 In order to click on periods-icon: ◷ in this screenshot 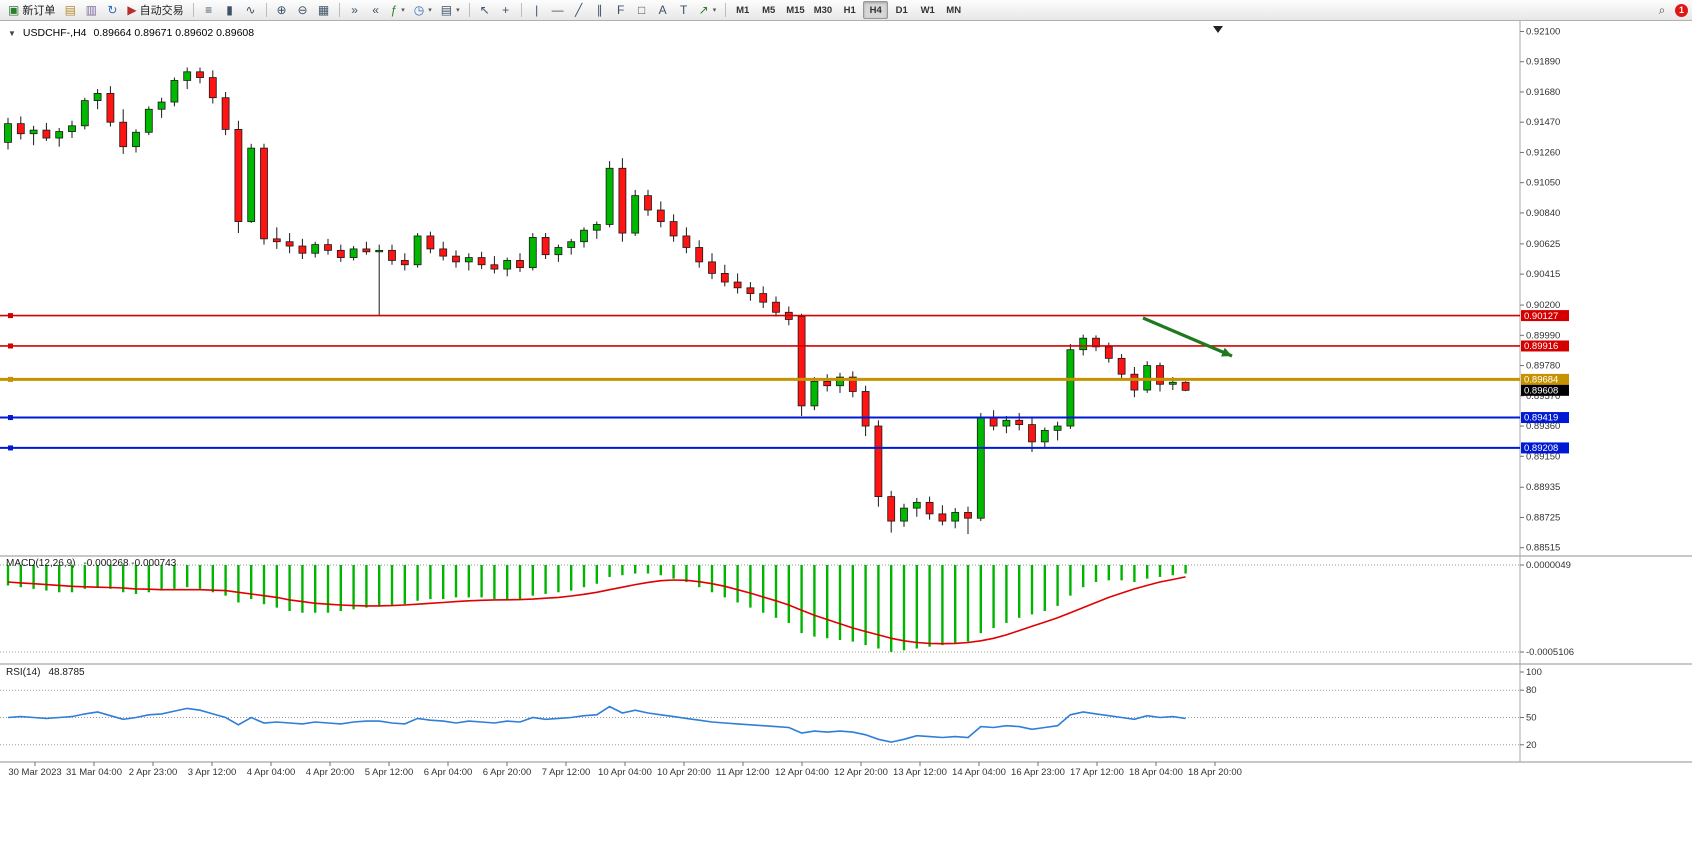, I will do `click(419, 10)`.